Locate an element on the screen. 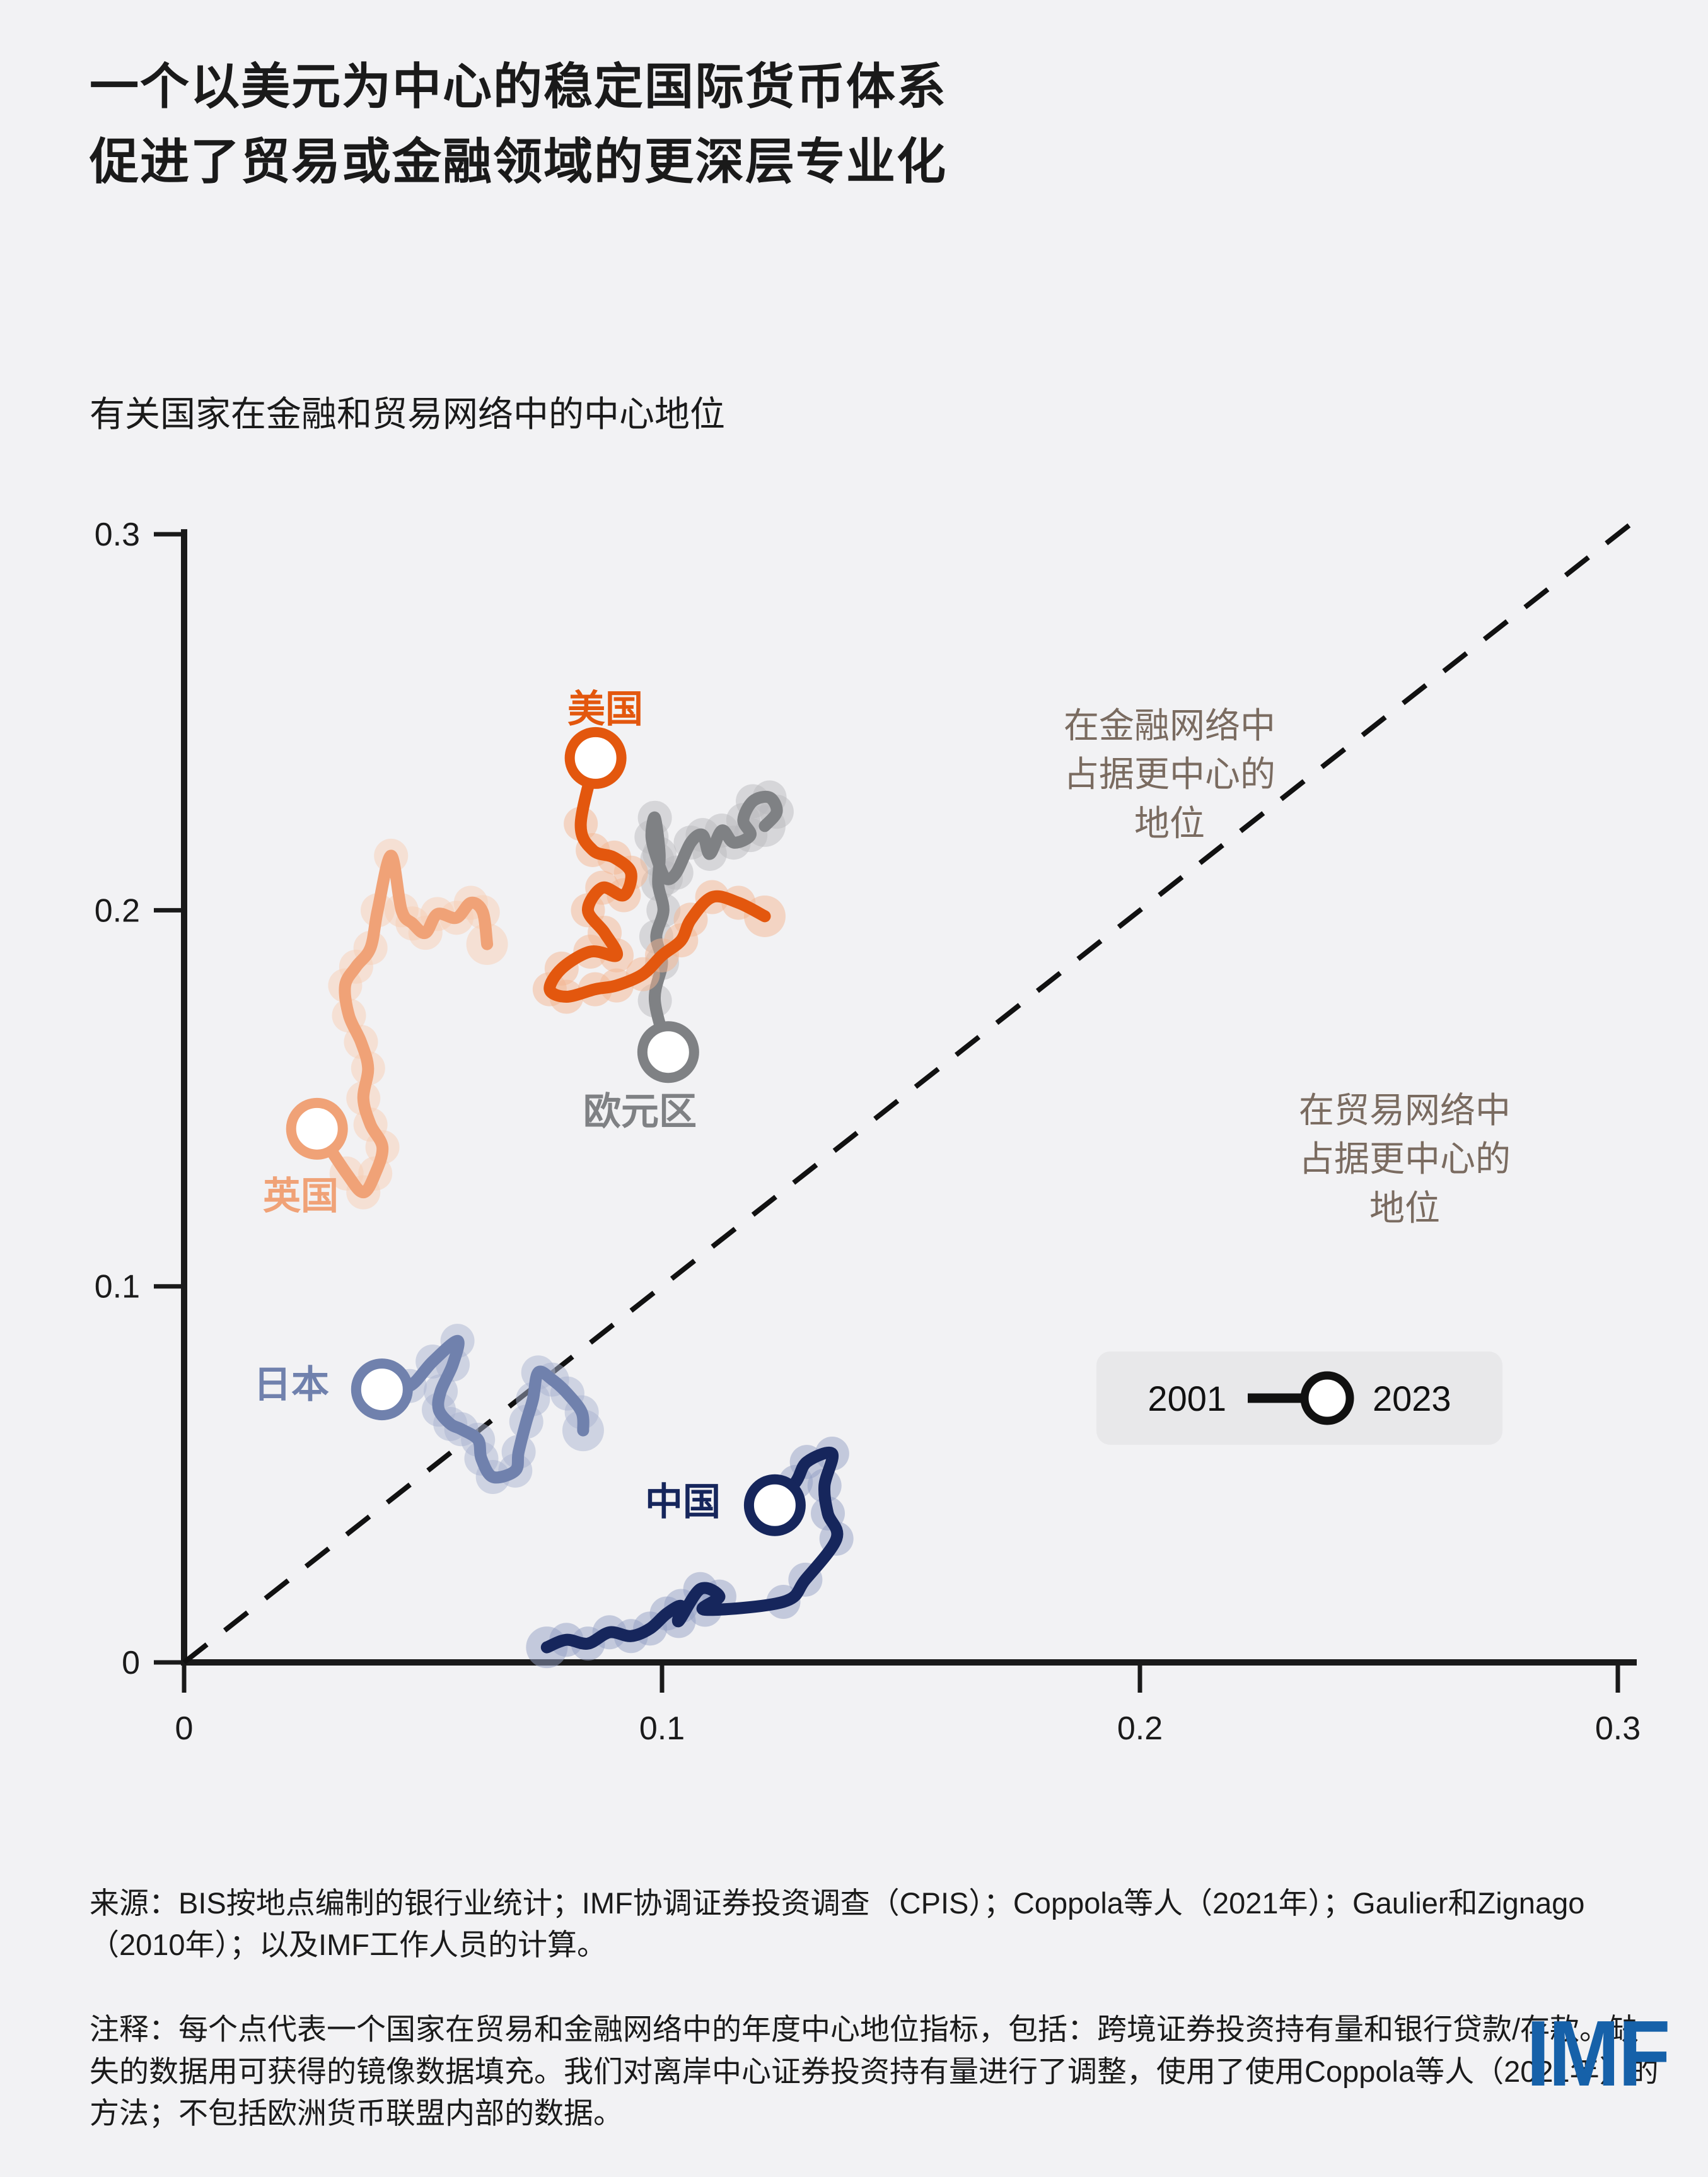 This screenshot has height=2177, width=1708. legend: 2001 2023 is located at coordinates (1299, 1398).